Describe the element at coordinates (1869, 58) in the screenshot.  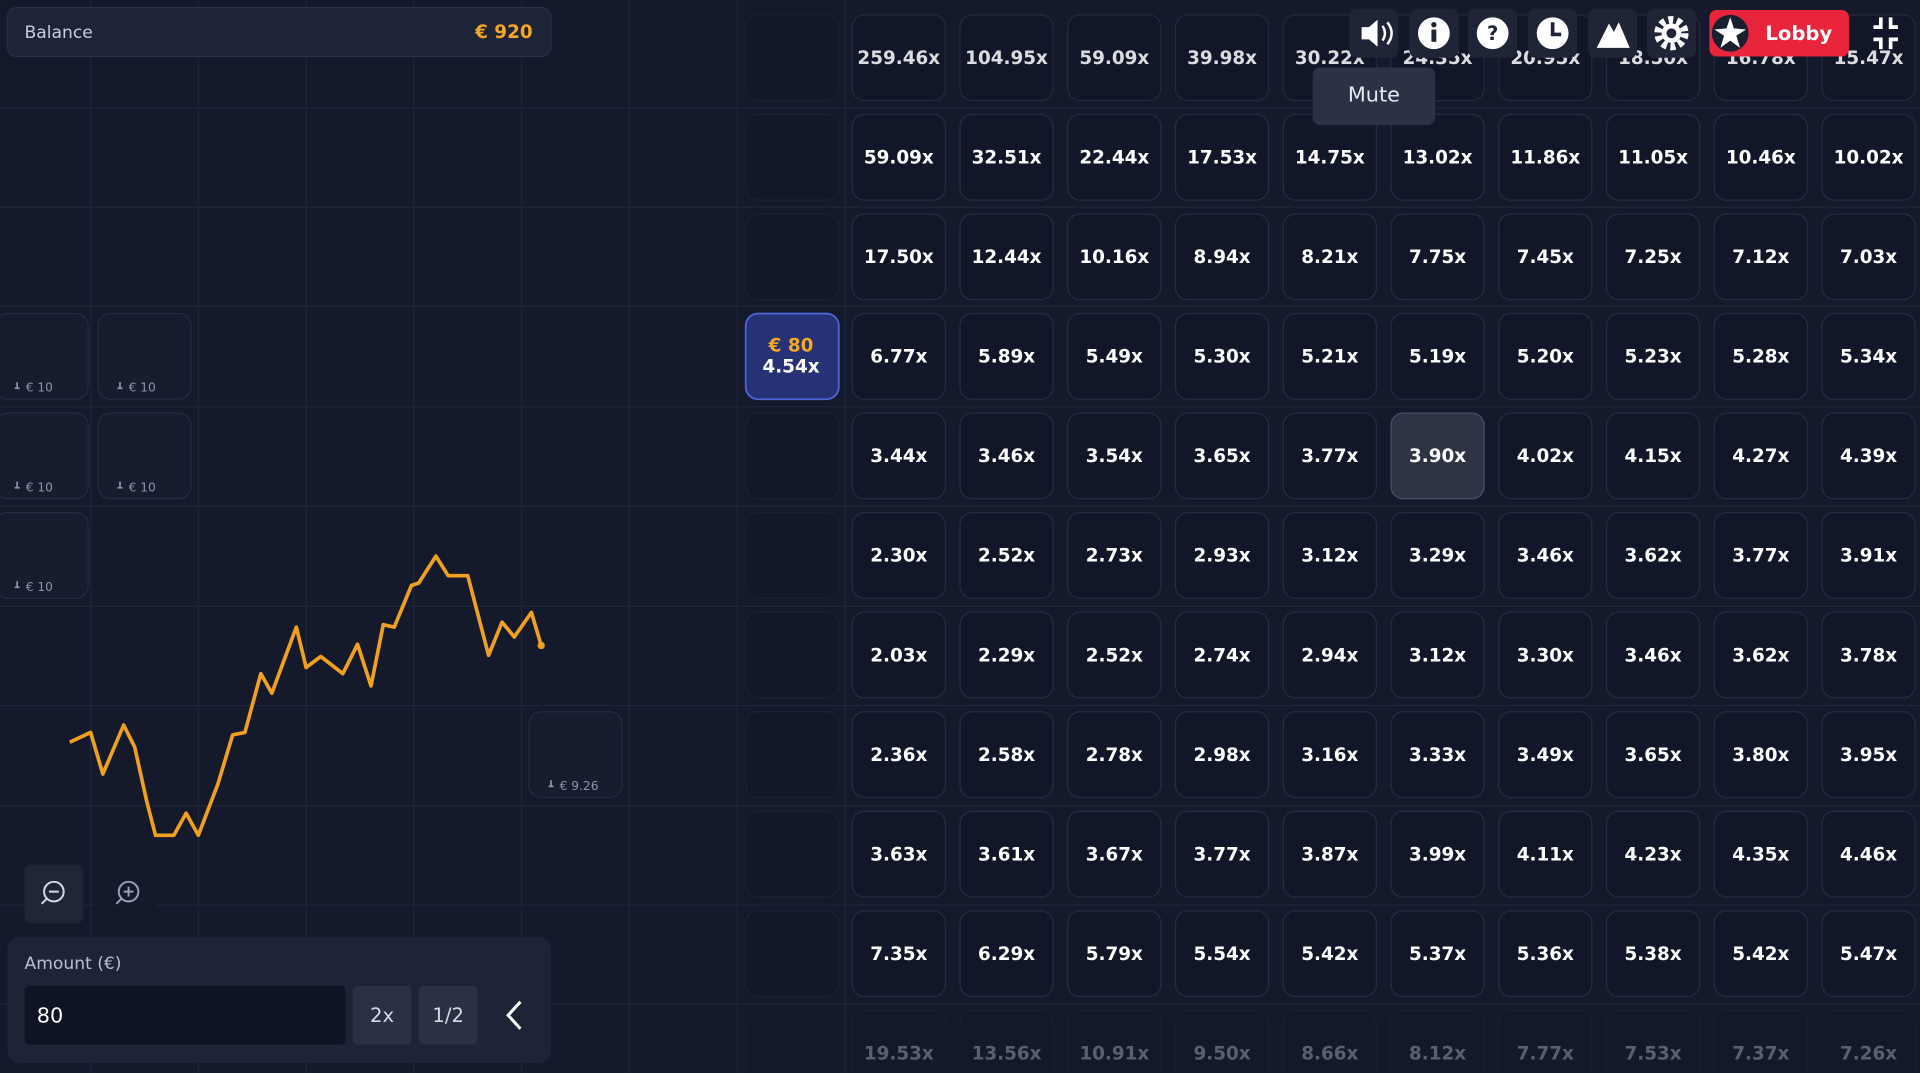
I see `multiplier-text: 15.47x` at that location.